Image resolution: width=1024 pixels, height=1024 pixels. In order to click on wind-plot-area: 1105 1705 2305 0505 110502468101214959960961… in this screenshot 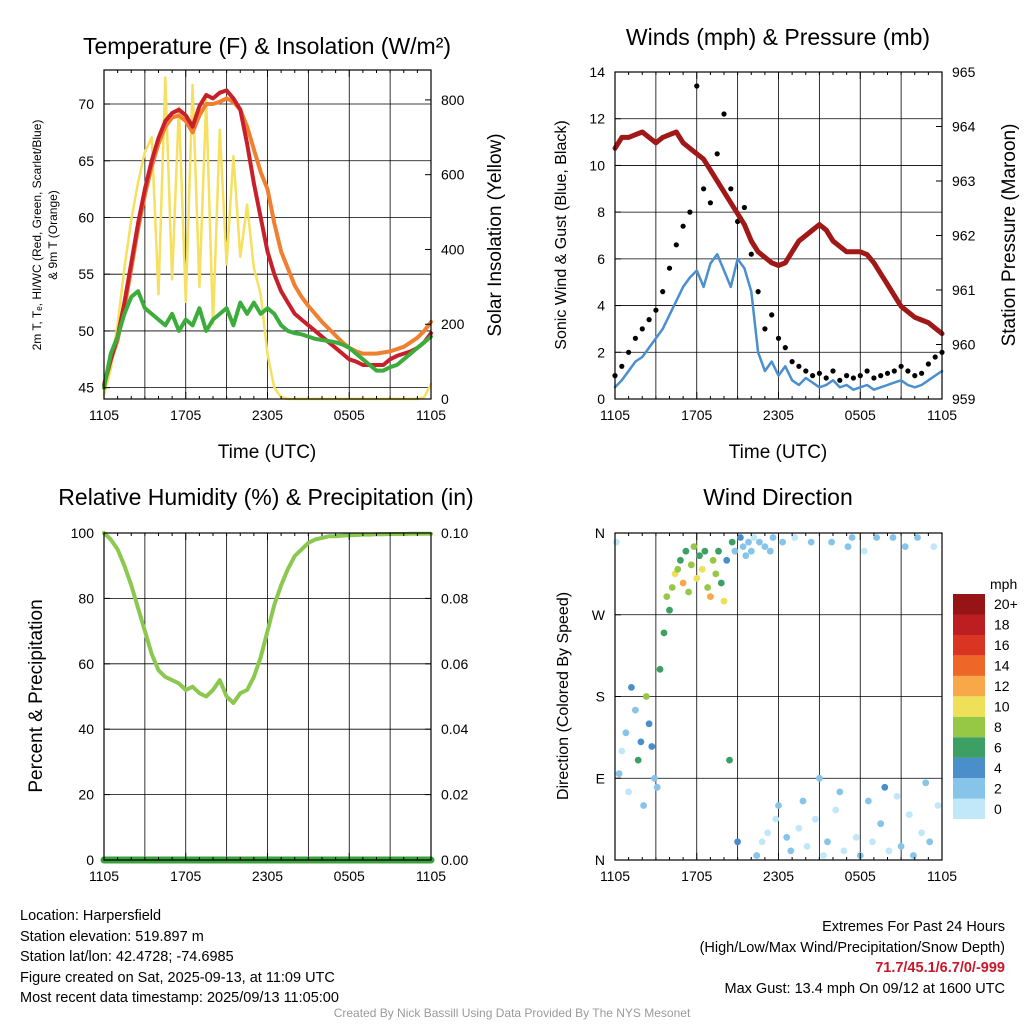, I will do `click(782, 243)`.